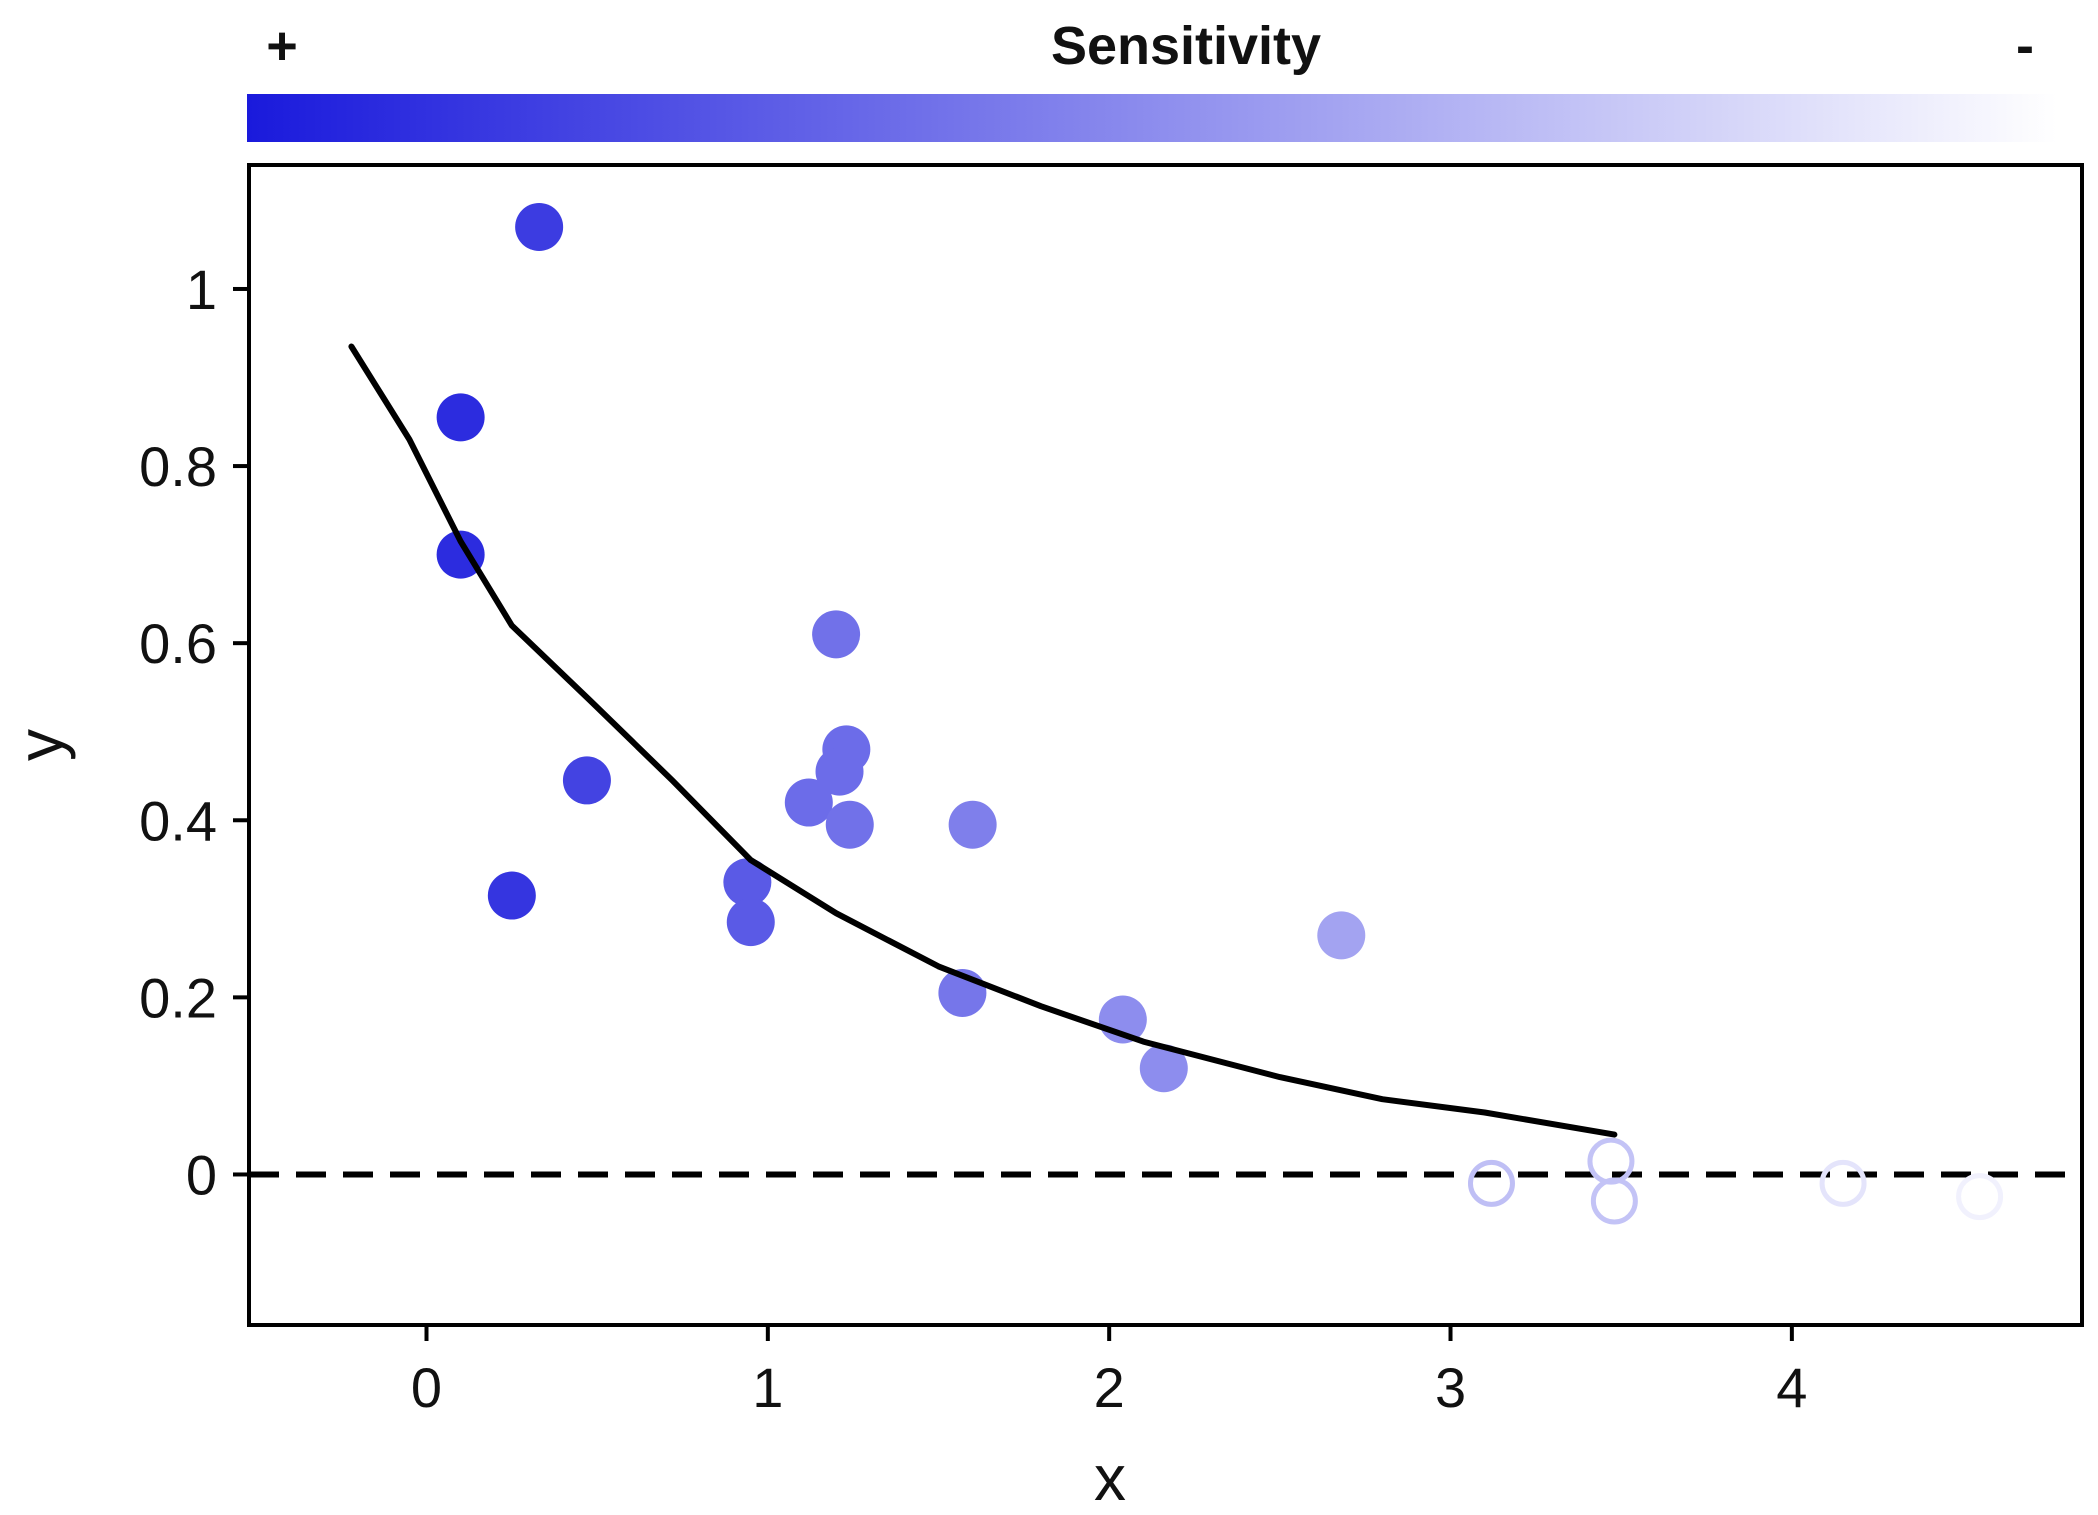 The height and width of the screenshot is (1515, 2098). What do you see at coordinates (1450, 1387) in the screenshot?
I see `x-tick-label: 3` at bounding box center [1450, 1387].